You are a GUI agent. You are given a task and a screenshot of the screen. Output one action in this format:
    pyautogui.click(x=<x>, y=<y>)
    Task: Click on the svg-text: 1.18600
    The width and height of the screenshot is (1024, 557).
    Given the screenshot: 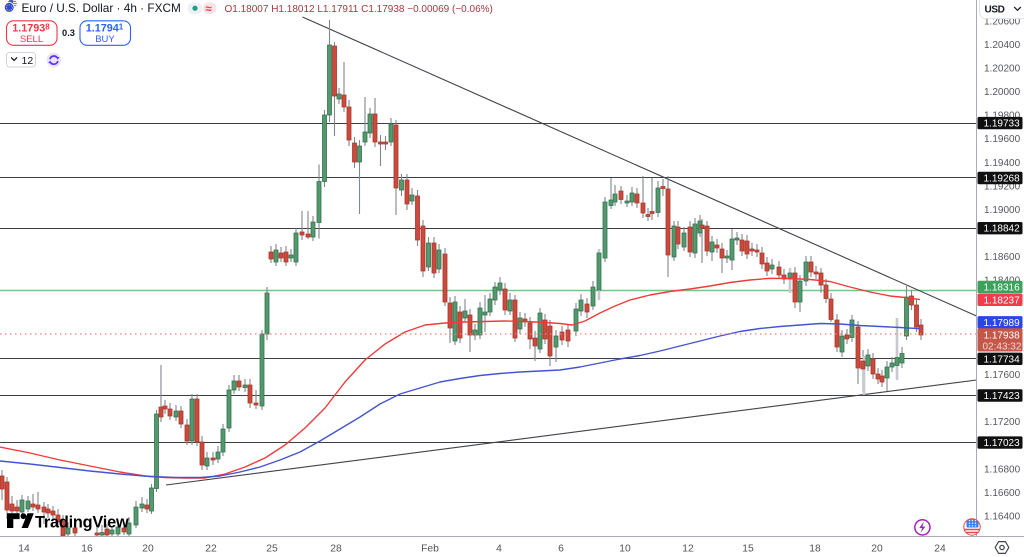 What is the action you would take?
    pyautogui.click(x=1002, y=257)
    